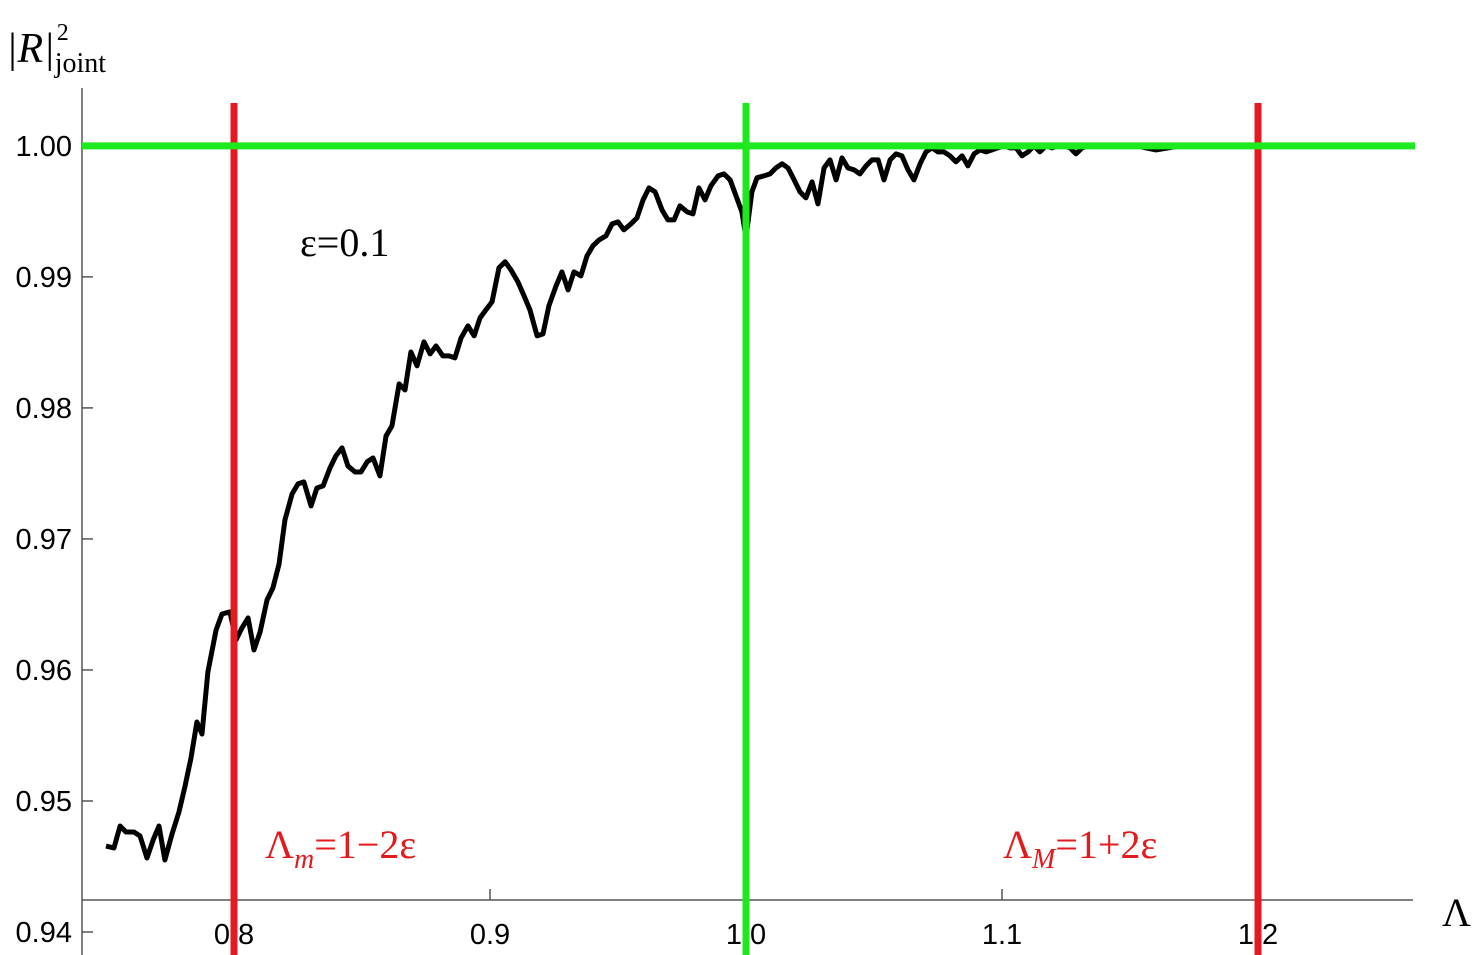  I want to click on annotation: Λm=1−2ε, so click(340, 848).